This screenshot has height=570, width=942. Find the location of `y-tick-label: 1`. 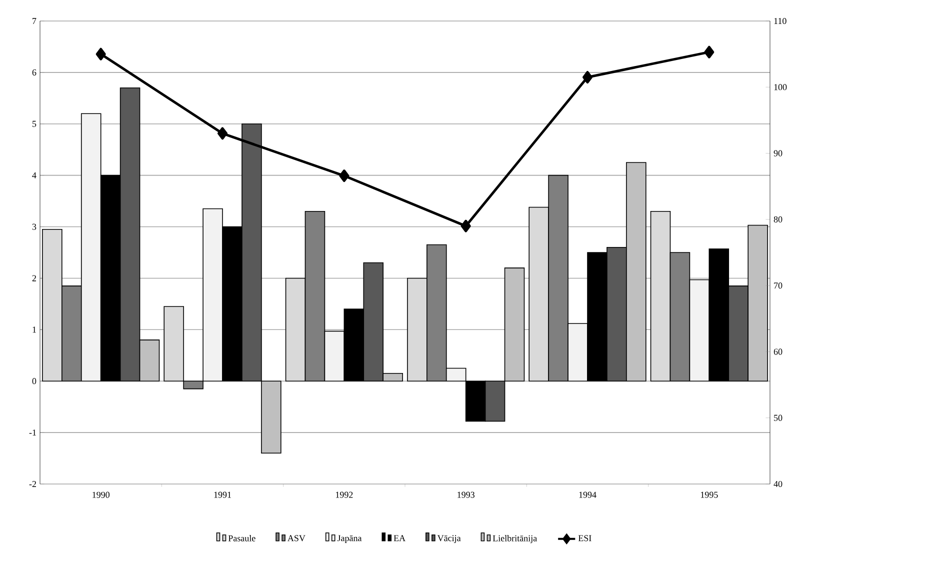

y-tick-label: 1 is located at coordinates (34, 329).